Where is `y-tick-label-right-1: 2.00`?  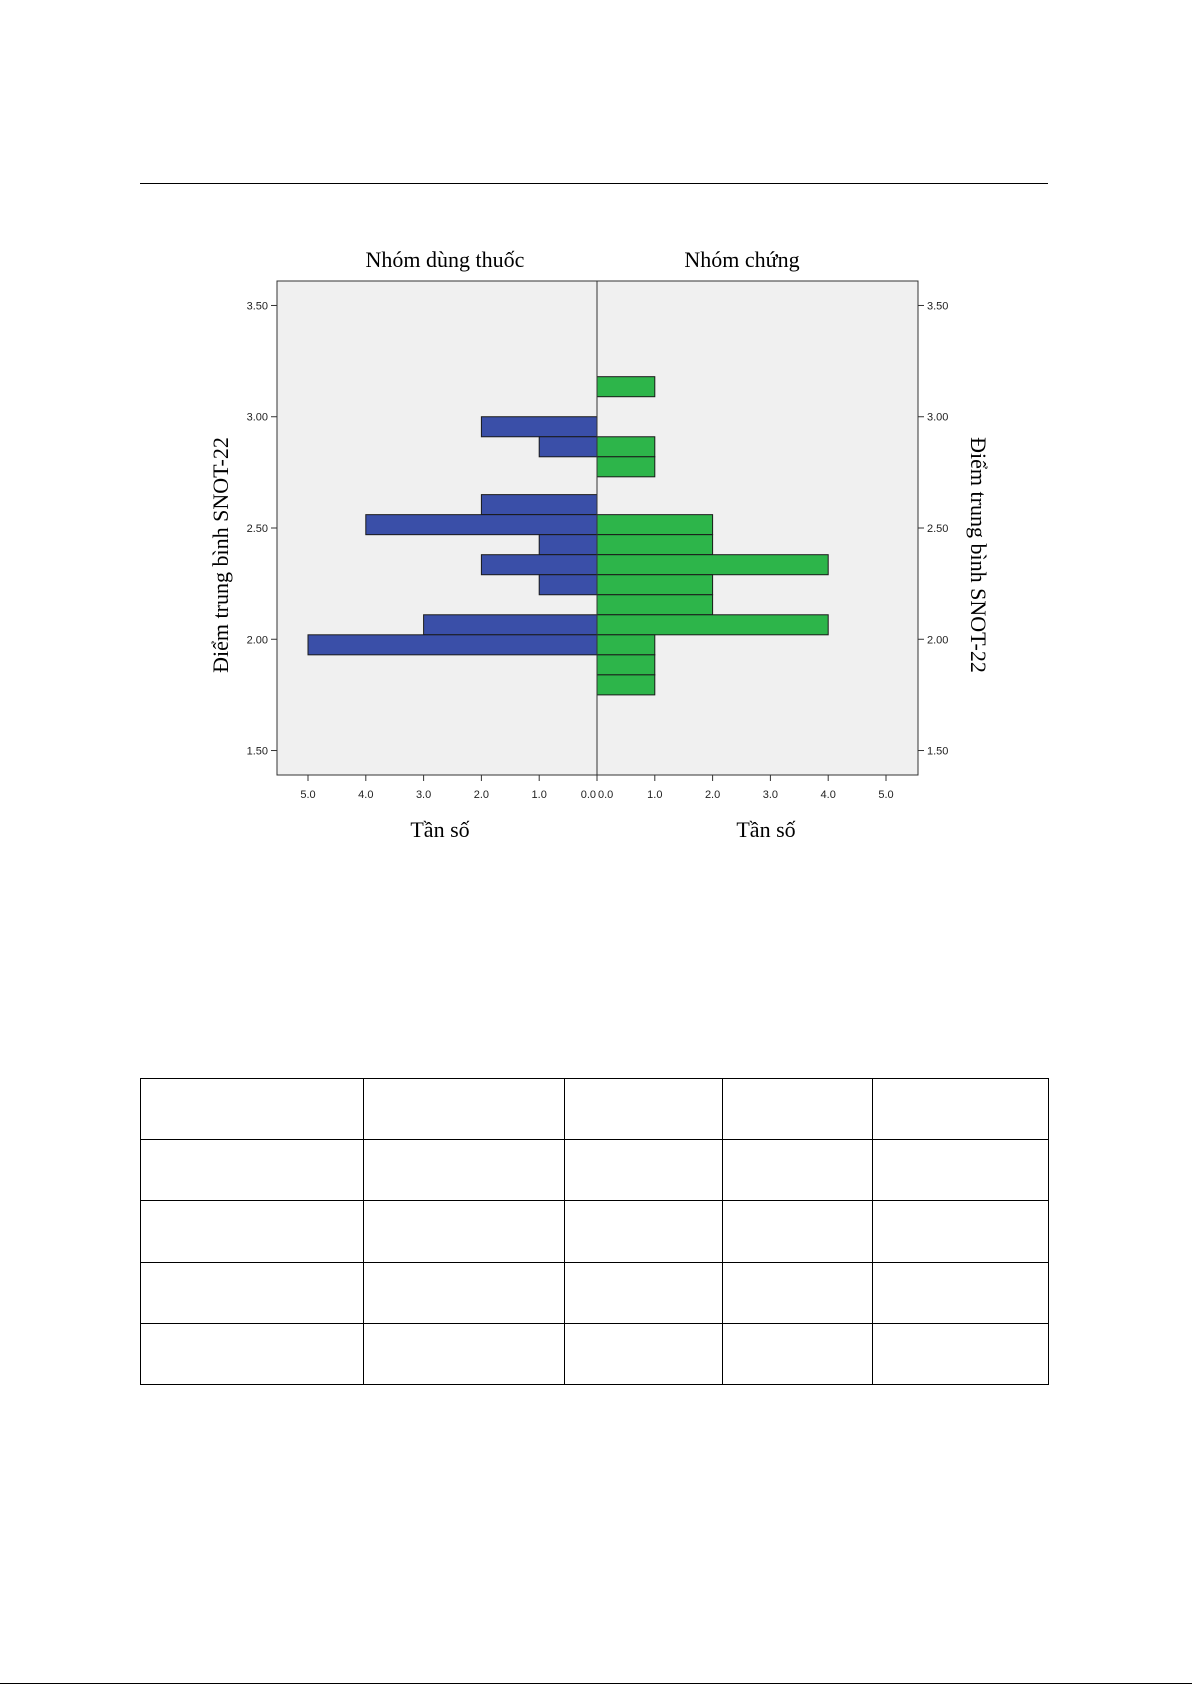
y-tick-label-right-1: 2.00 is located at coordinates (937, 640).